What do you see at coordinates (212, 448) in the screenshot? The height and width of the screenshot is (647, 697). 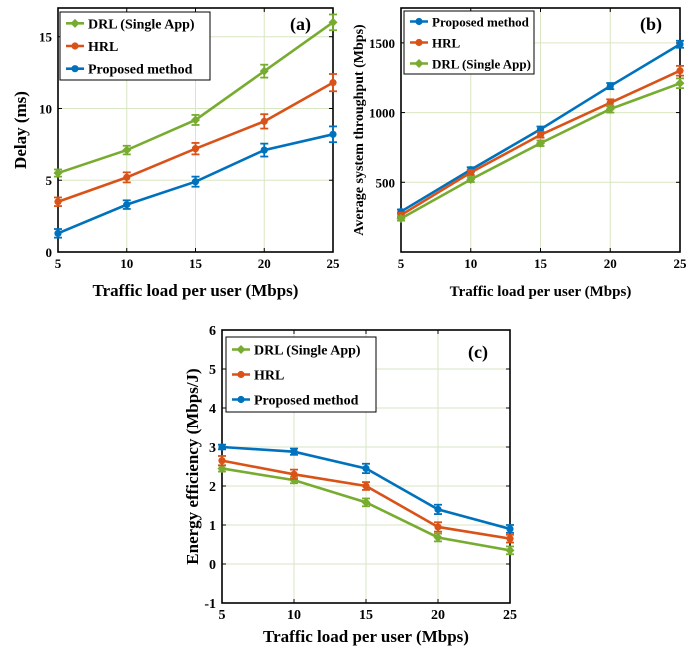 I see `y-tick-label: 3` at bounding box center [212, 448].